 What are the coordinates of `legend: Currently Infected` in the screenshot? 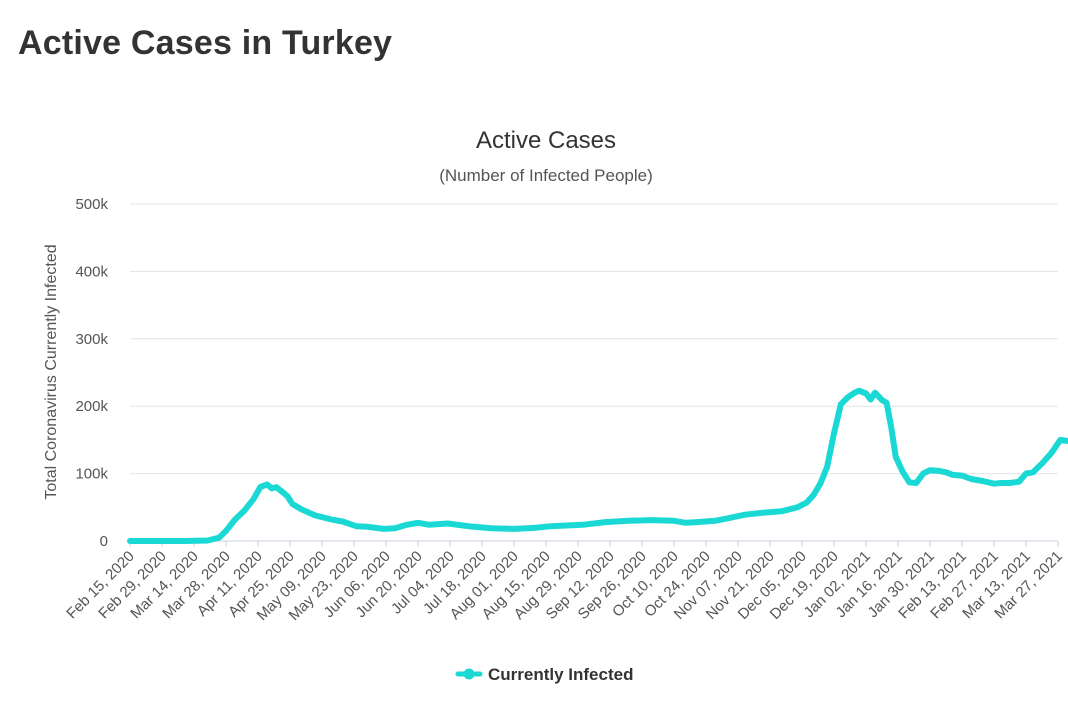 It's located at (544, 674).